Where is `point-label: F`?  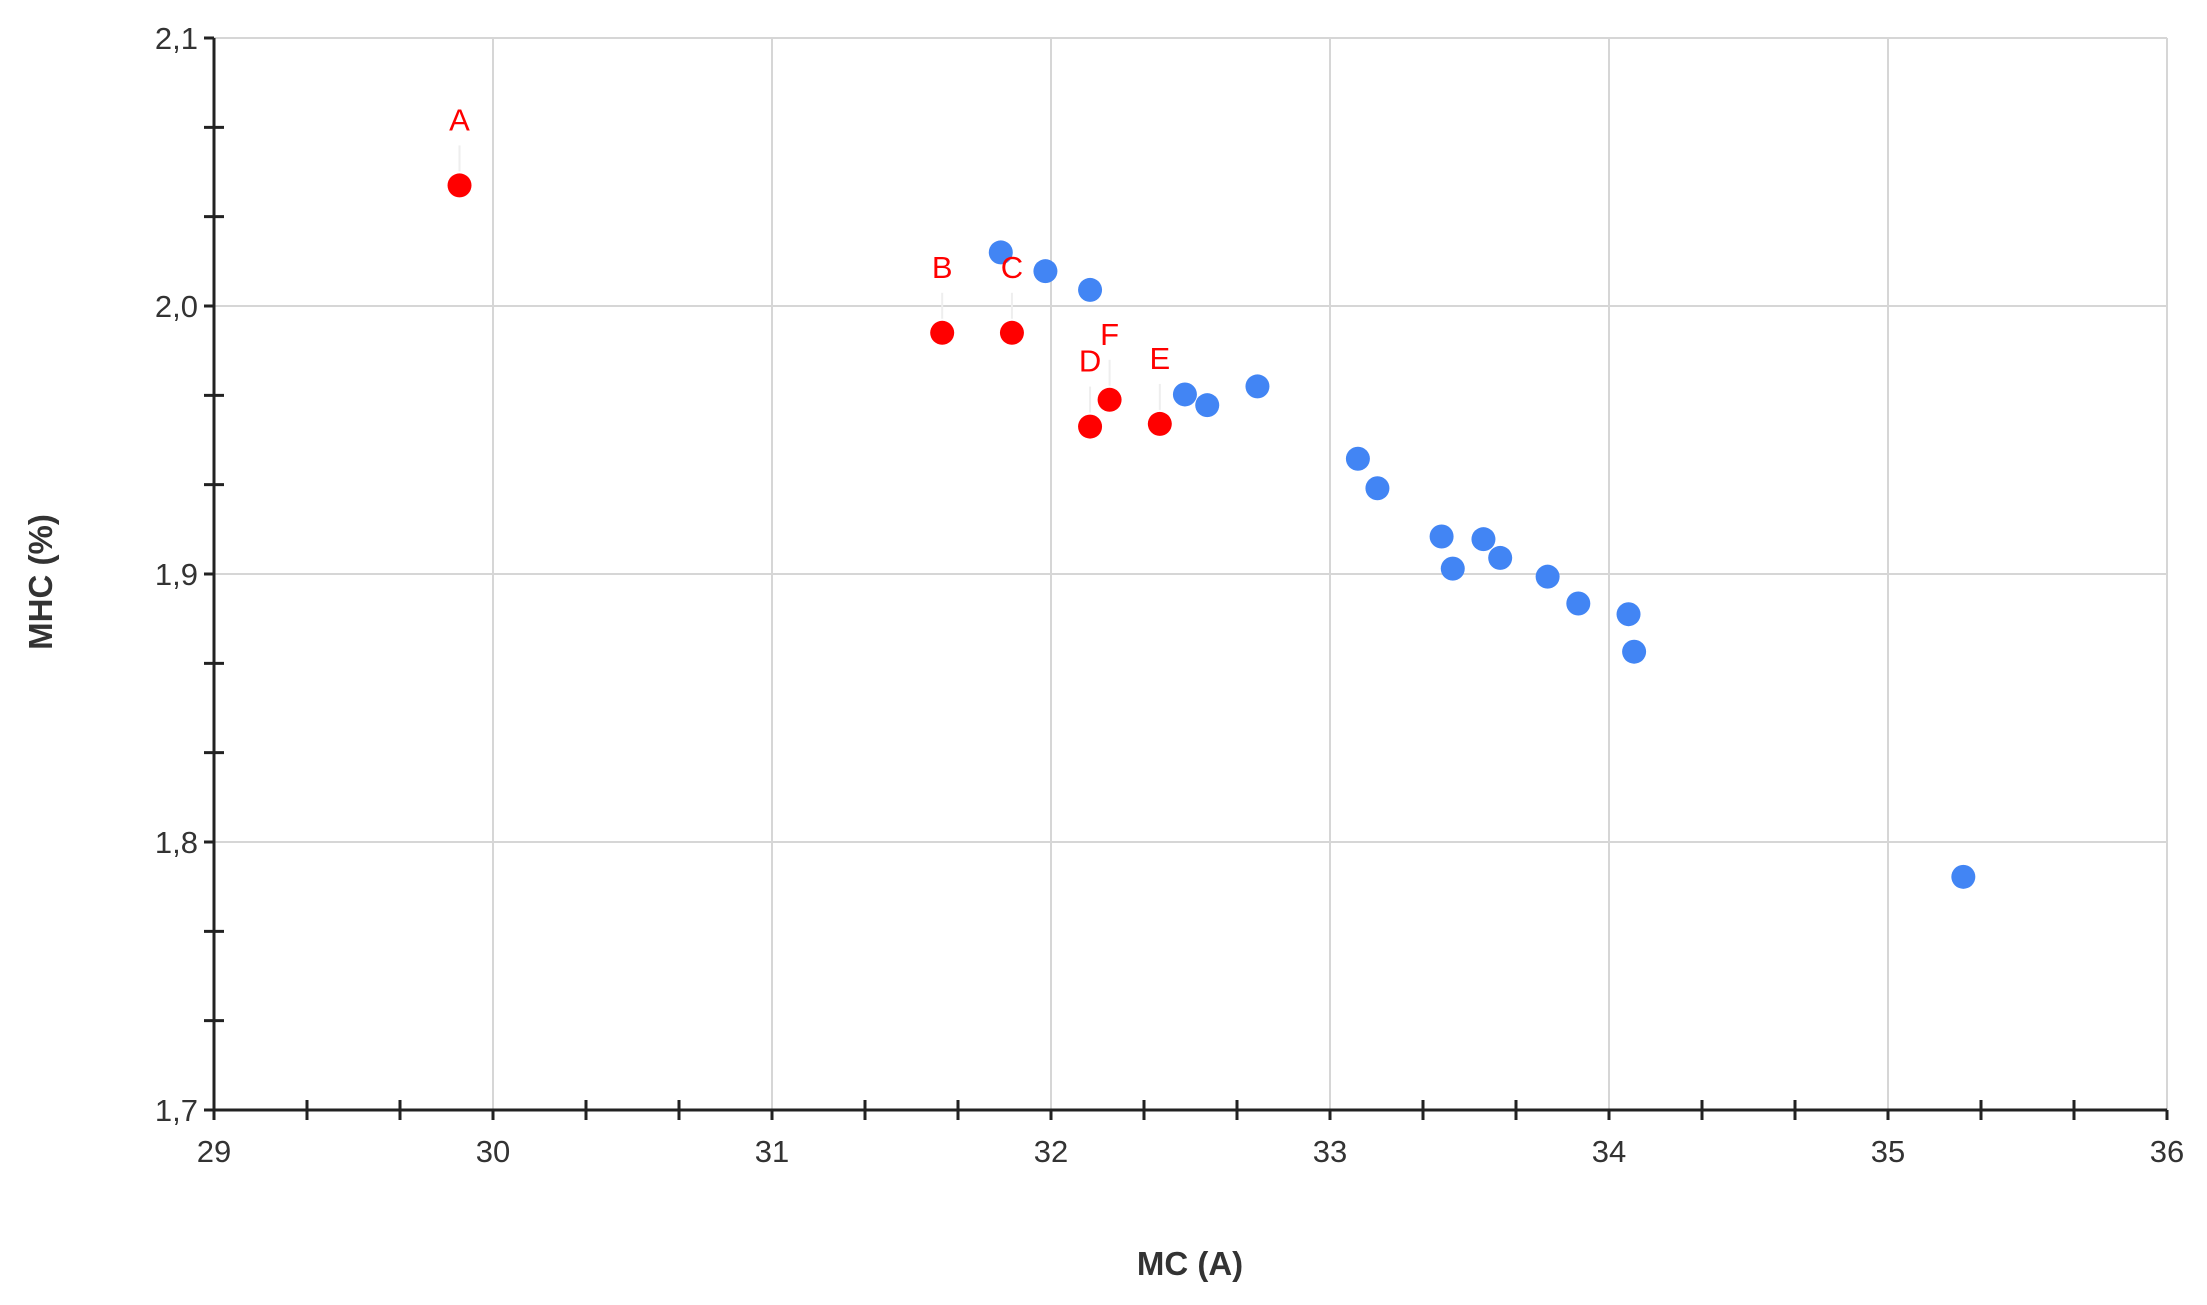 point-label: F is located at coordinates (1109, 334).